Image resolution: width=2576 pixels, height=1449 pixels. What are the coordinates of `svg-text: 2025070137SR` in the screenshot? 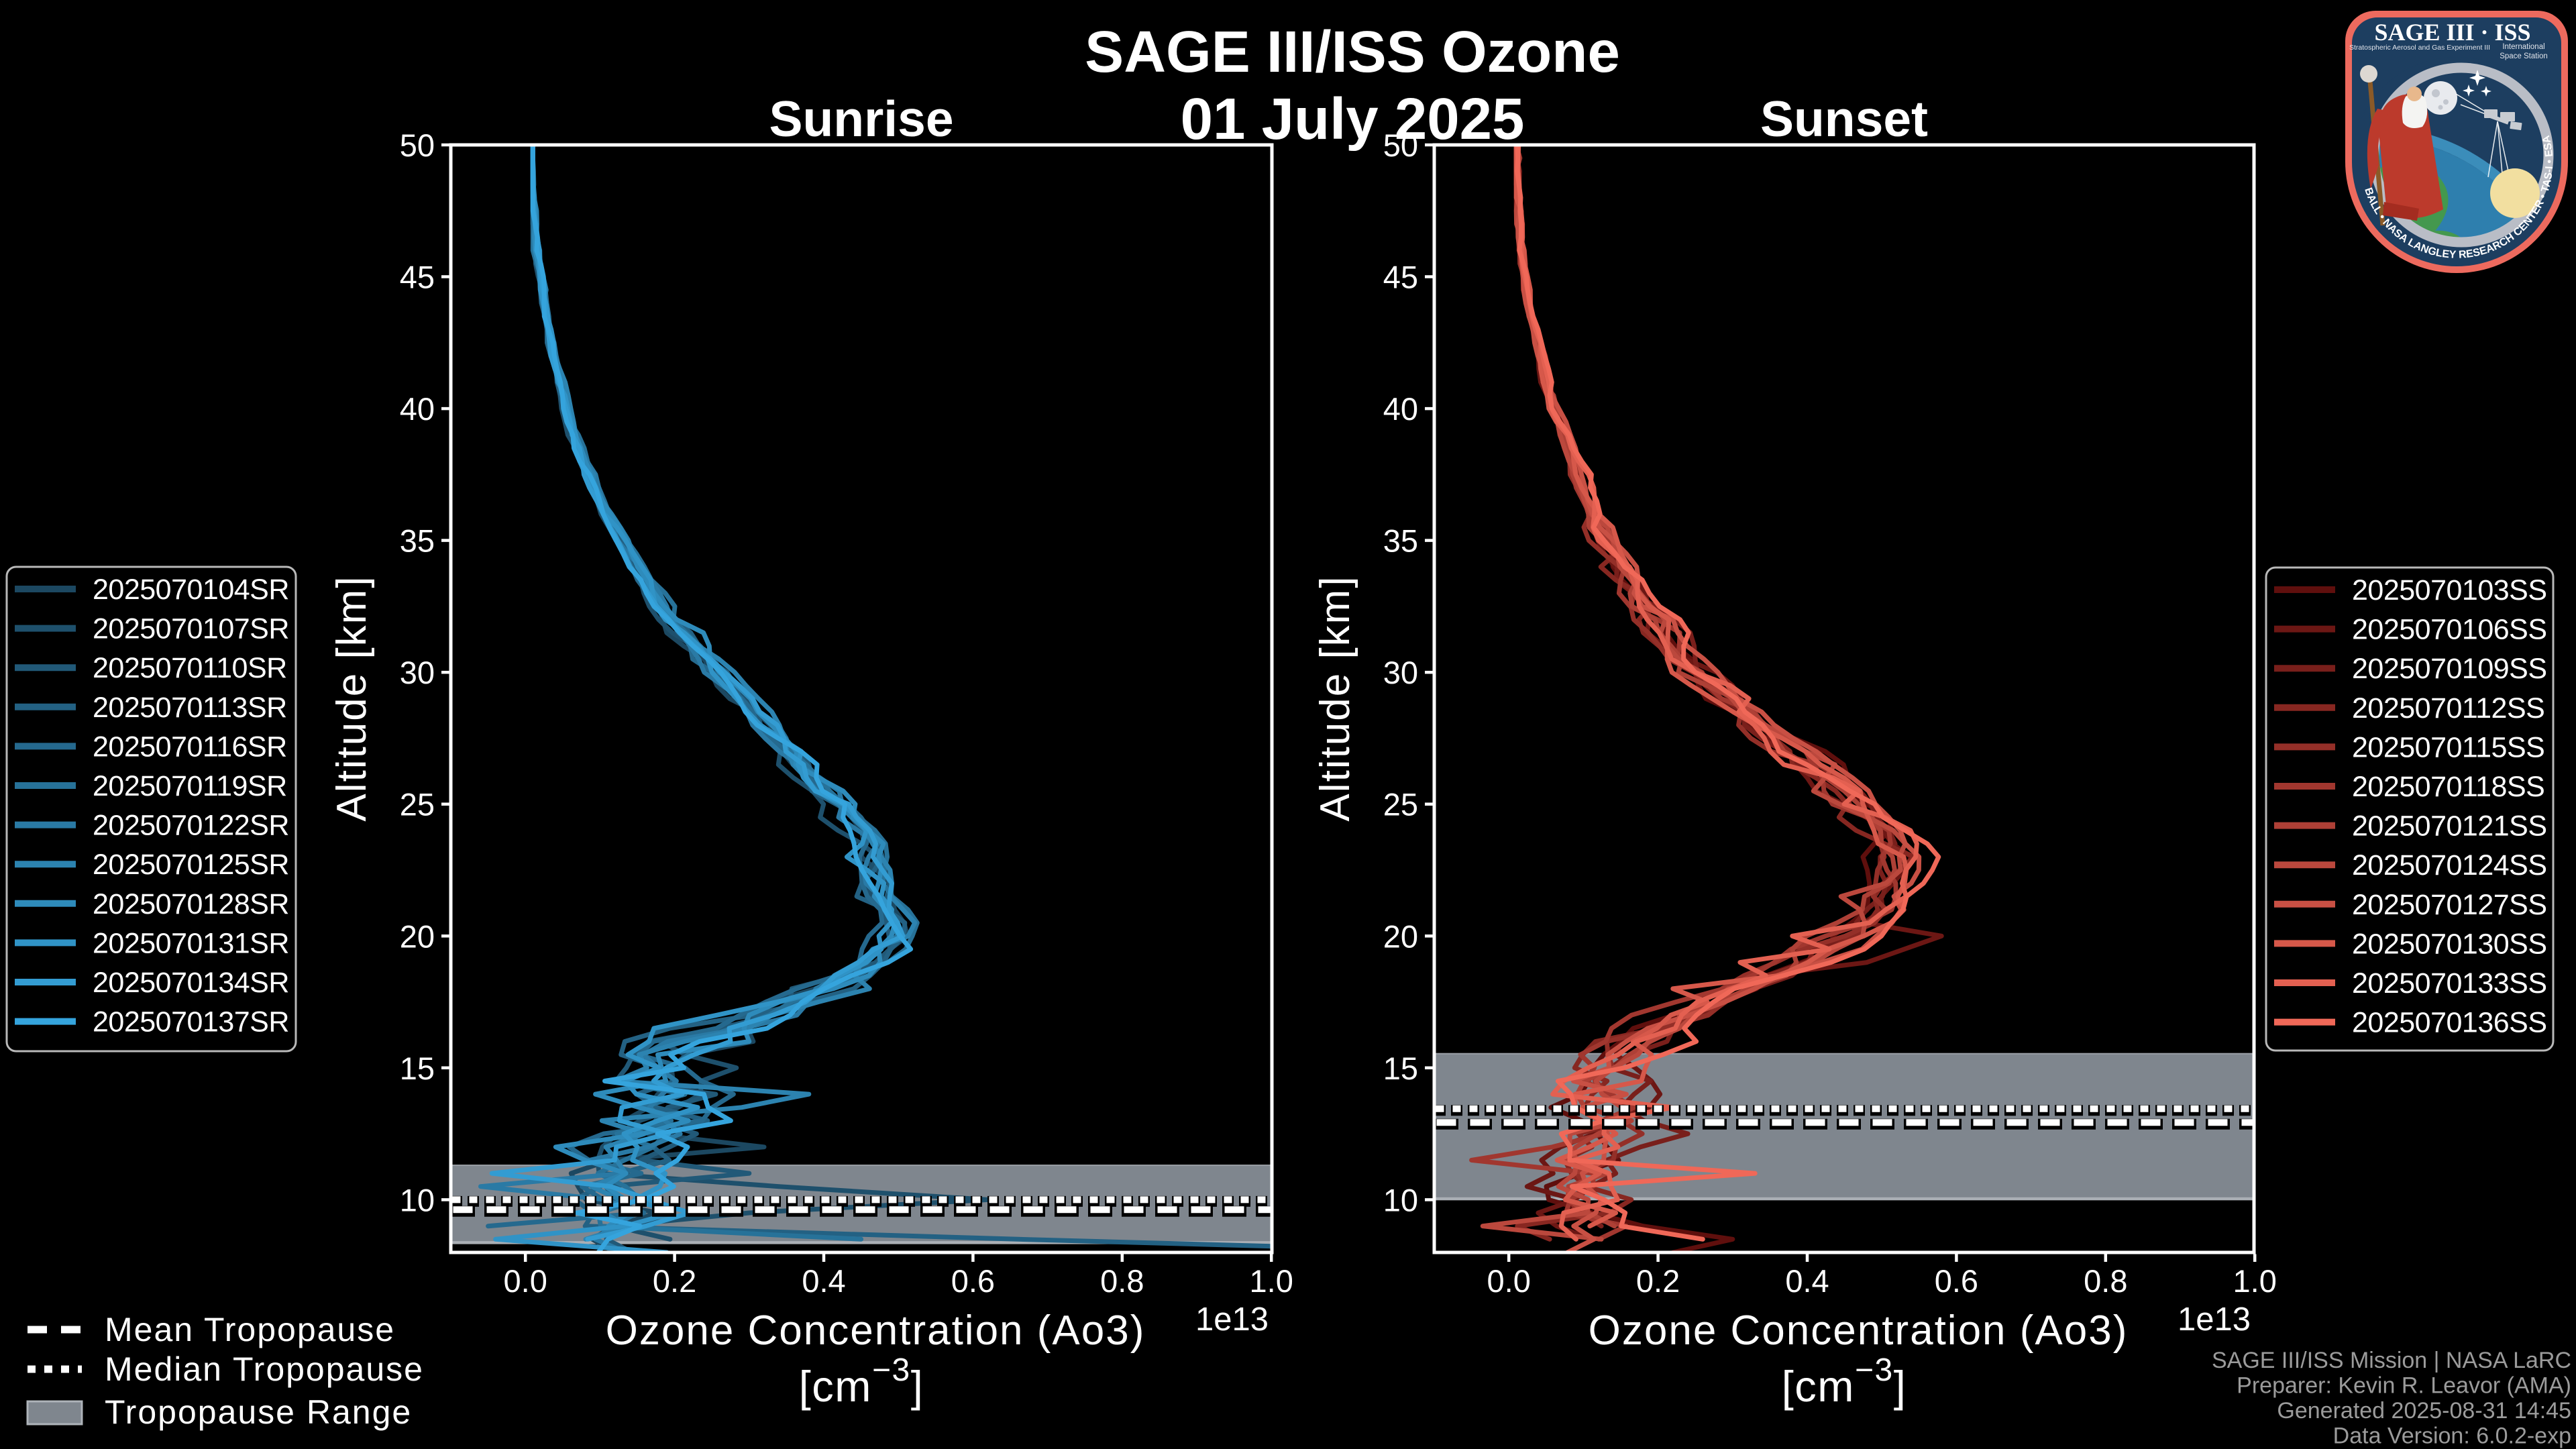 It's located at (191, 1022).